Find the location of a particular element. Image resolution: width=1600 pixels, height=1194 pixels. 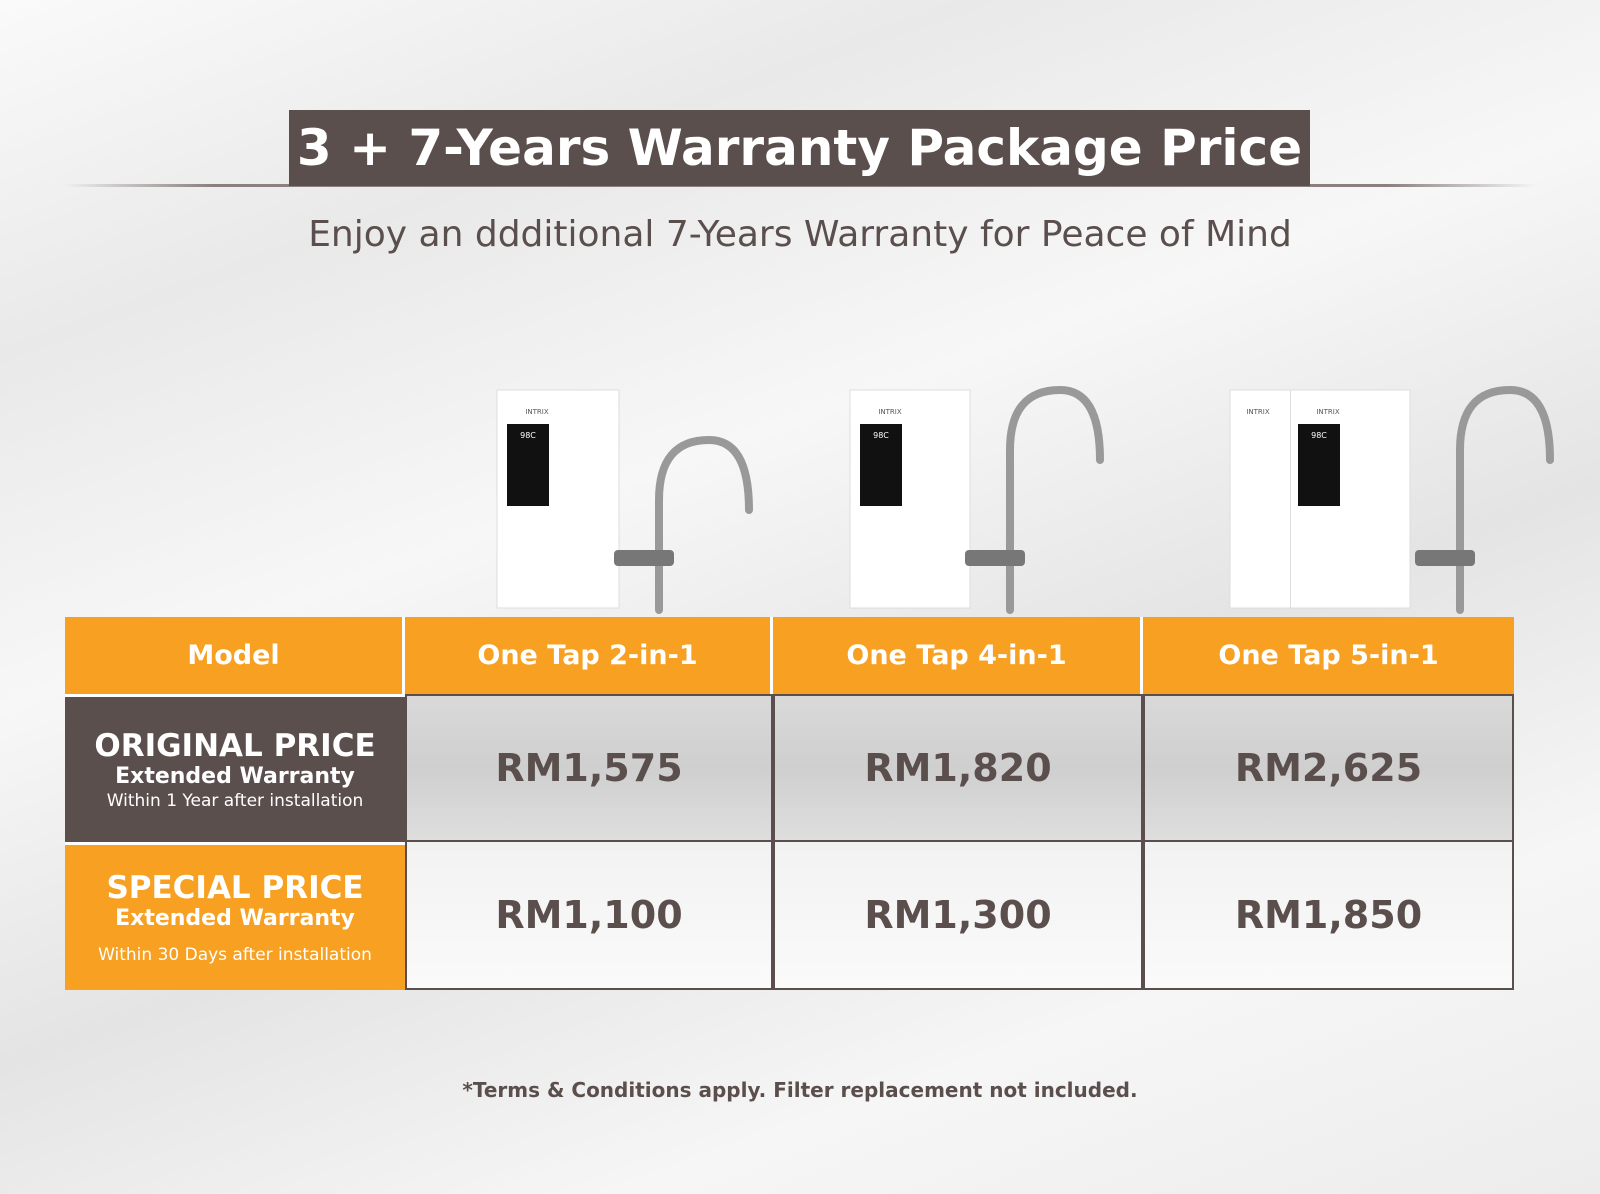

price: RM2,625 is located at coordinates (1328, 768).